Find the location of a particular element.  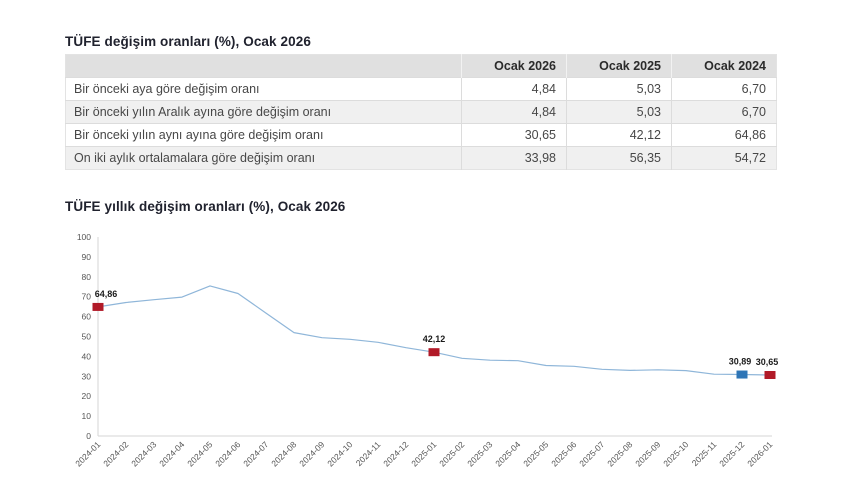

x-tick-label: 2024-05 is located at coordinates (199, 453).